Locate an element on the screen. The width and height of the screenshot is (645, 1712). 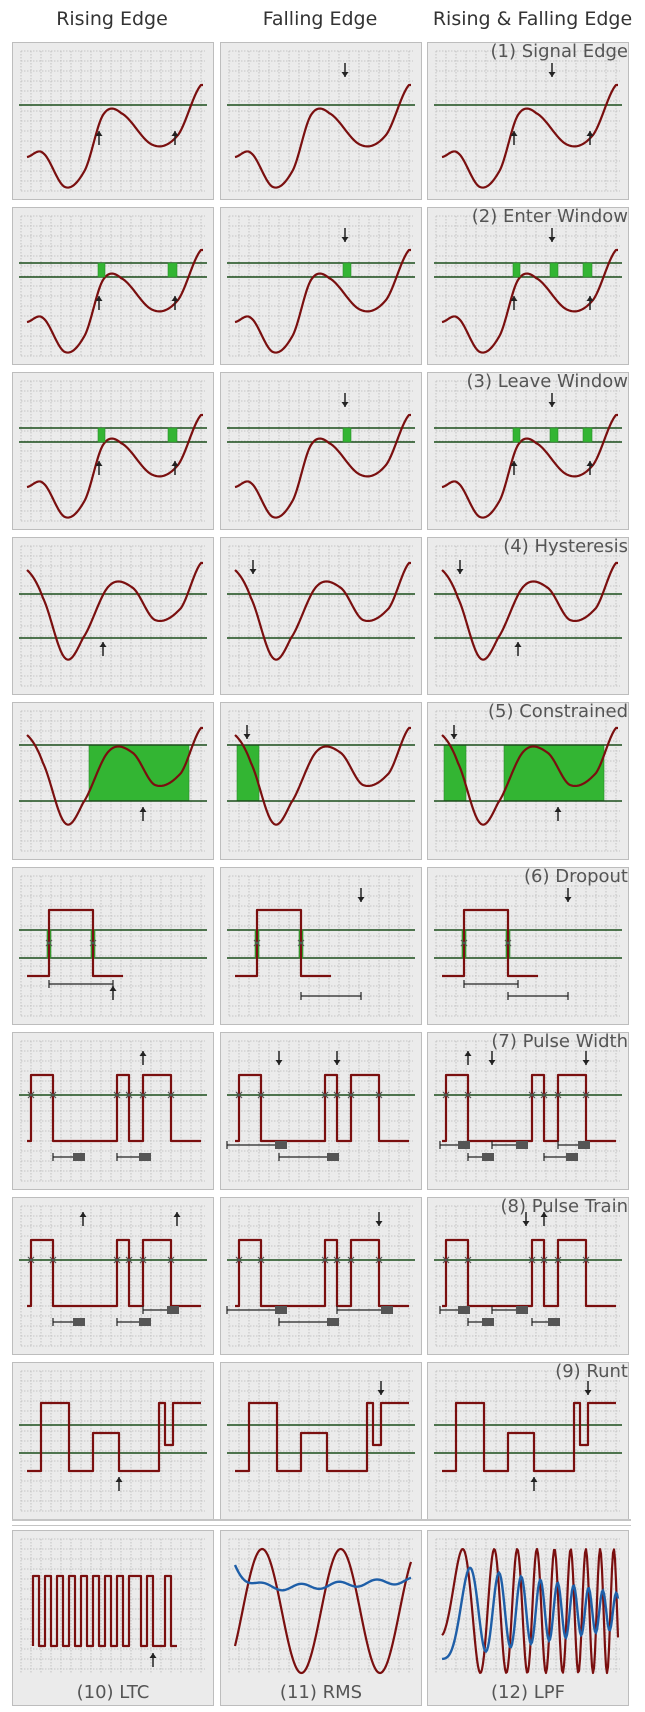
panel-row9-rising-falling-edge: (9) Runt is located at coordinates (528, 1440).